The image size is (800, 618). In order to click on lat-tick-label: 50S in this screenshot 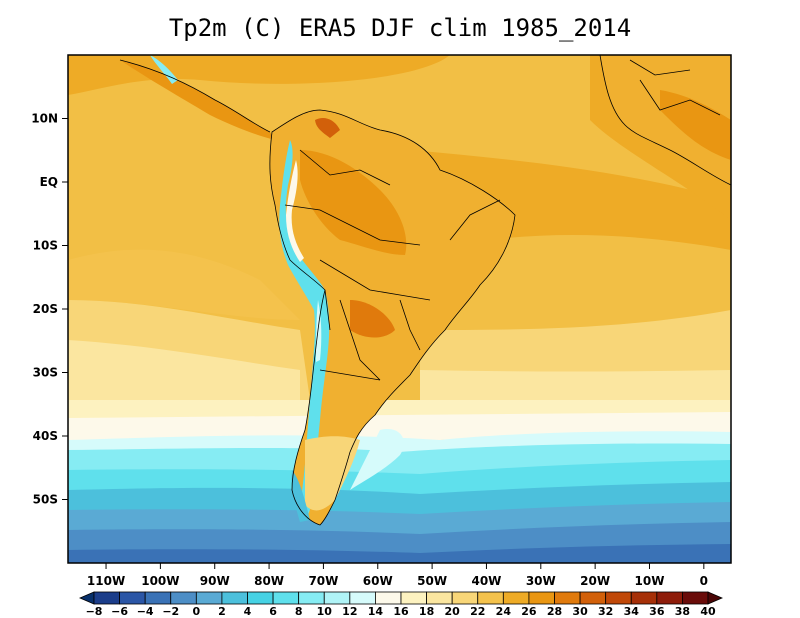, I will do `click(45, 500)`.